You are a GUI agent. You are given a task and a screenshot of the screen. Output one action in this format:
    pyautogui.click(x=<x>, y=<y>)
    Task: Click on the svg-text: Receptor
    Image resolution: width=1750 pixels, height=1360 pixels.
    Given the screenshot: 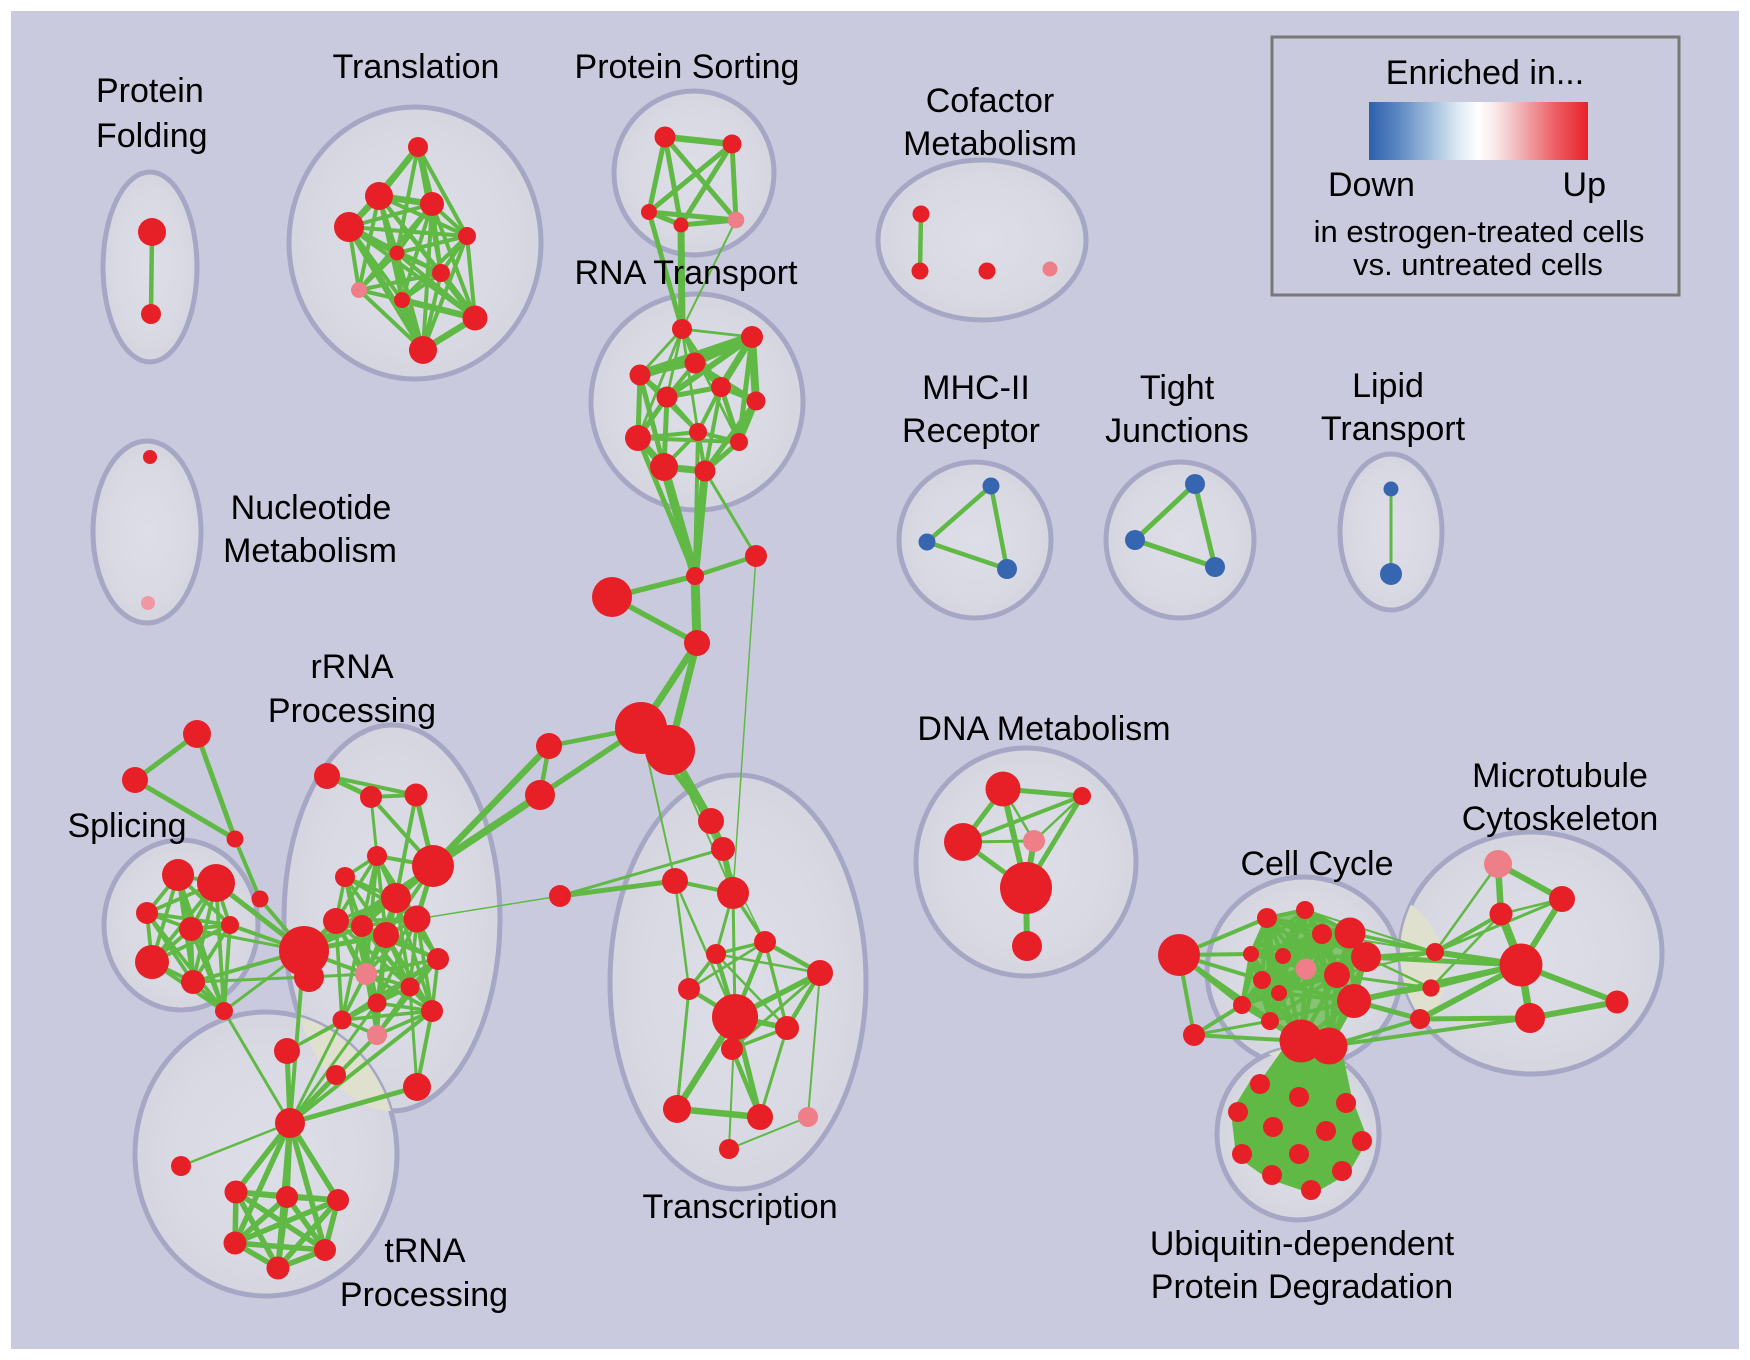 What is the action you would take?
    pyautogui.click(x=971, y=431)
    